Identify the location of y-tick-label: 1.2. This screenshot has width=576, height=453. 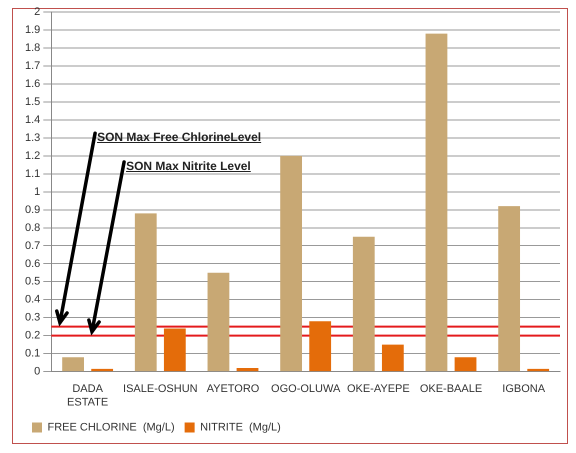
(32, 156).